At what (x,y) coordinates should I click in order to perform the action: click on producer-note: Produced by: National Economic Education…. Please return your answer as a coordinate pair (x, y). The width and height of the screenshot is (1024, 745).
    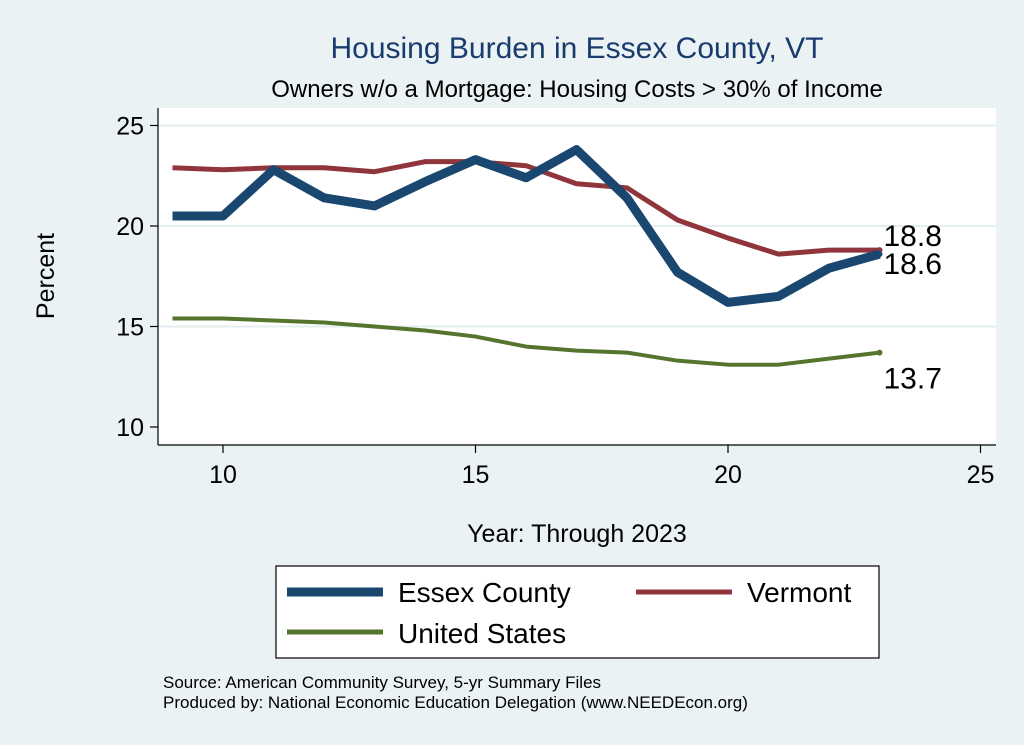
    Looking at the image, I should click on (455, 702).